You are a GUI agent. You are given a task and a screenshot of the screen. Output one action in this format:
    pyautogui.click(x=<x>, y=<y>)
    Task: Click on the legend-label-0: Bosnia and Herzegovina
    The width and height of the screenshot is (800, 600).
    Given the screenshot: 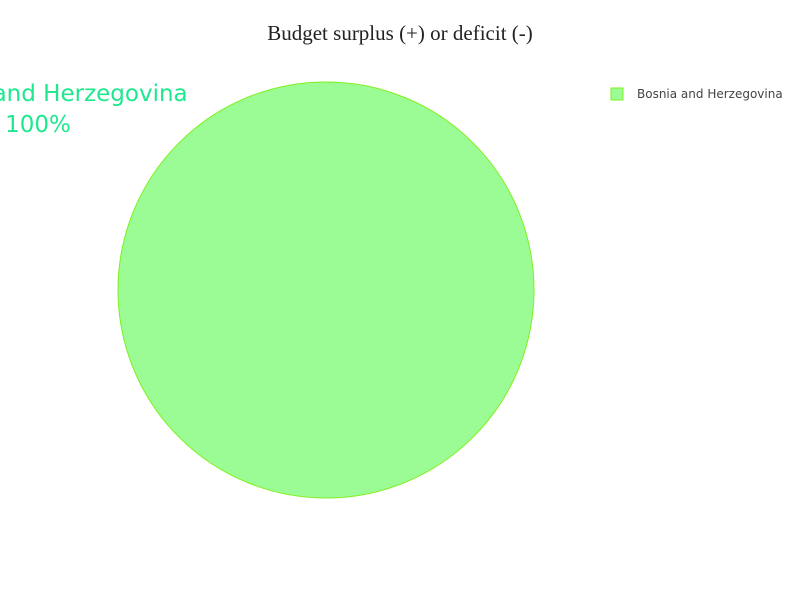 What is the action you would take?
    pyautogui.click(x=710, y=94)
    